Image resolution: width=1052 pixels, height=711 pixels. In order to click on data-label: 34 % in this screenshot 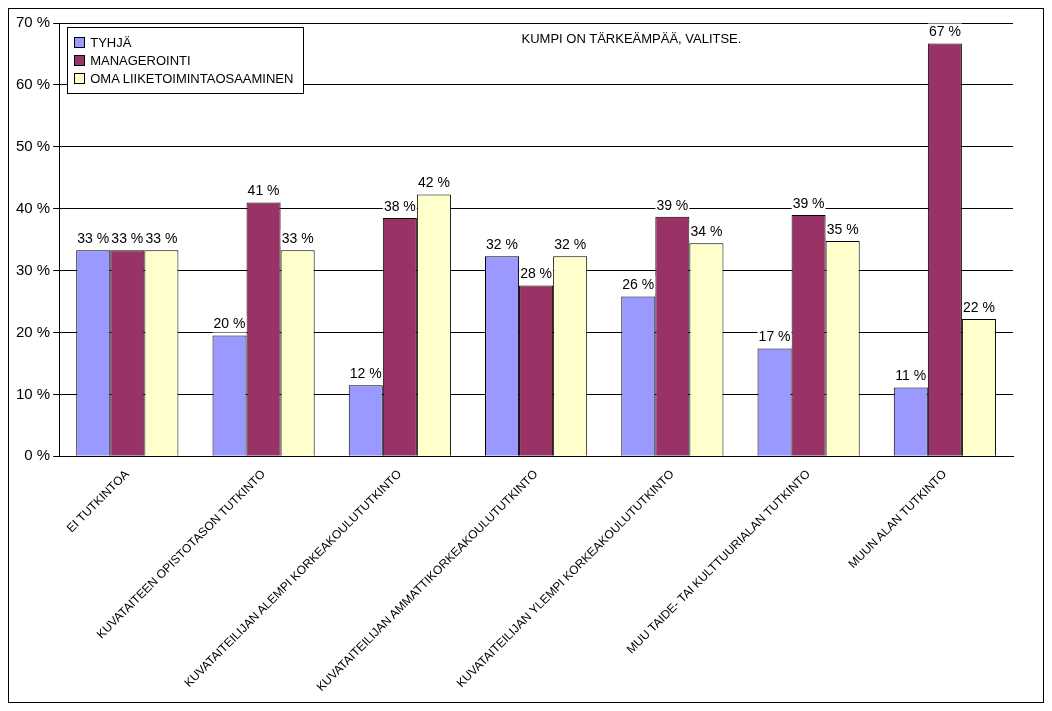, I will do `click(706, 231)`.